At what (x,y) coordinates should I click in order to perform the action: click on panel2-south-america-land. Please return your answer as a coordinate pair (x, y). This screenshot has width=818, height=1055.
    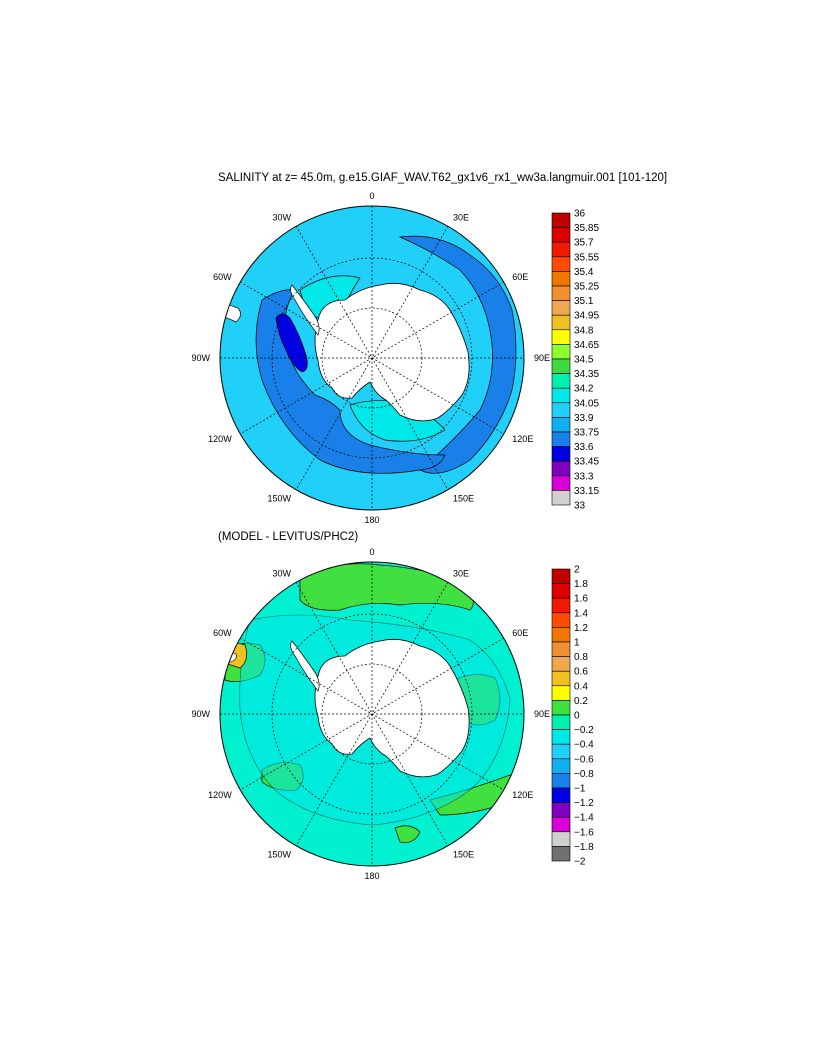
    Looking at the image, I should click on (228, 657).